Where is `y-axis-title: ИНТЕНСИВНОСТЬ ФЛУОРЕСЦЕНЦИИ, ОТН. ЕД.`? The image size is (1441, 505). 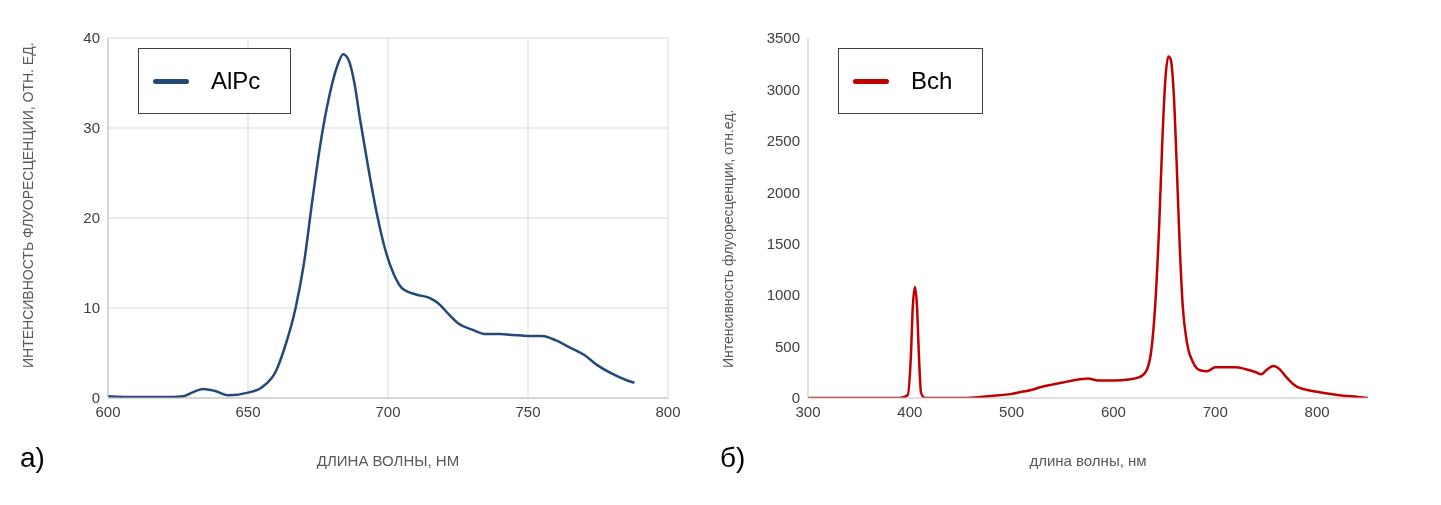 y-axis-title: ИНТЕНСИВНОСТЬ ФЛУОРЕСЦЕНЦИИ, ОТН. ЕД. is located at coordinates (27, 205).